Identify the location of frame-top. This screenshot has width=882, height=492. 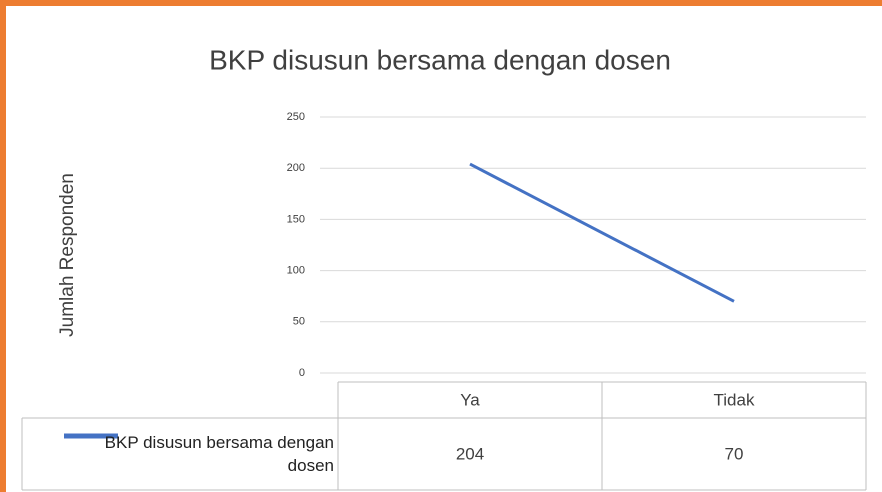
(441, 3).